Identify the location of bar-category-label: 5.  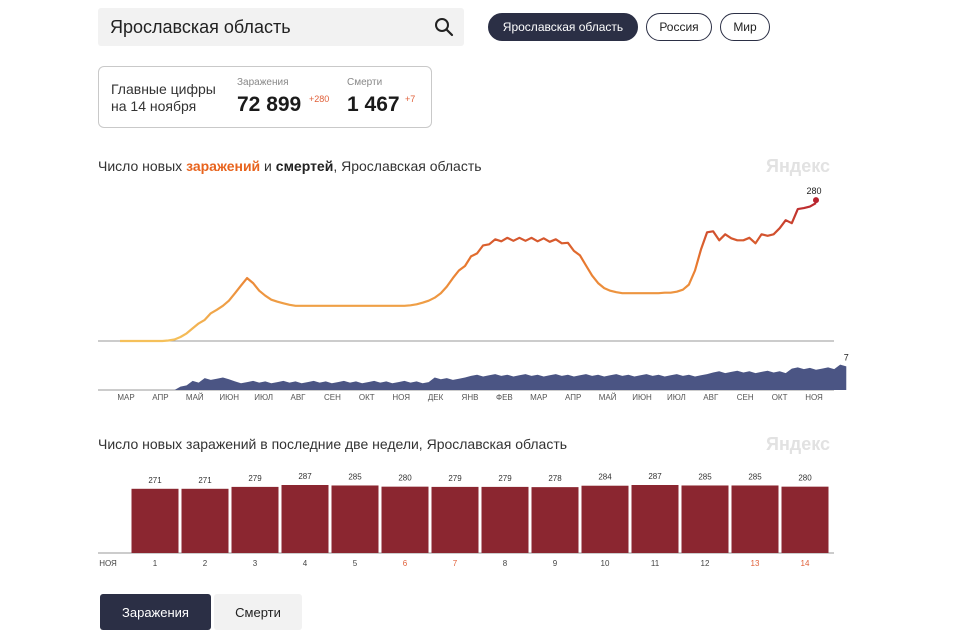
(355, 563).